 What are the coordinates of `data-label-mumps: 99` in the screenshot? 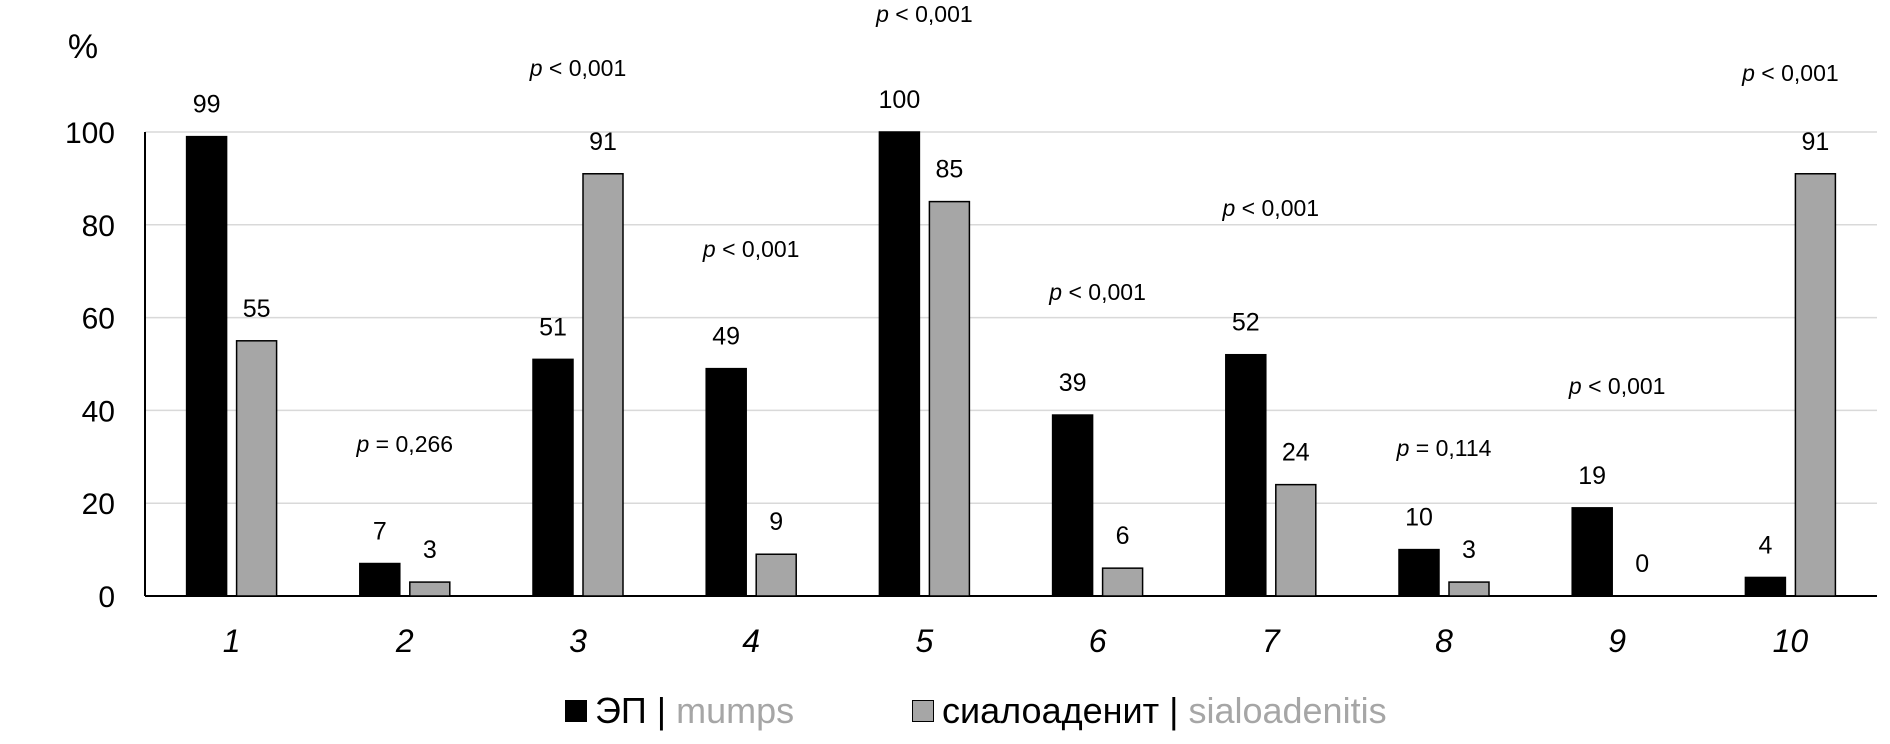 It's located at (207, 105).